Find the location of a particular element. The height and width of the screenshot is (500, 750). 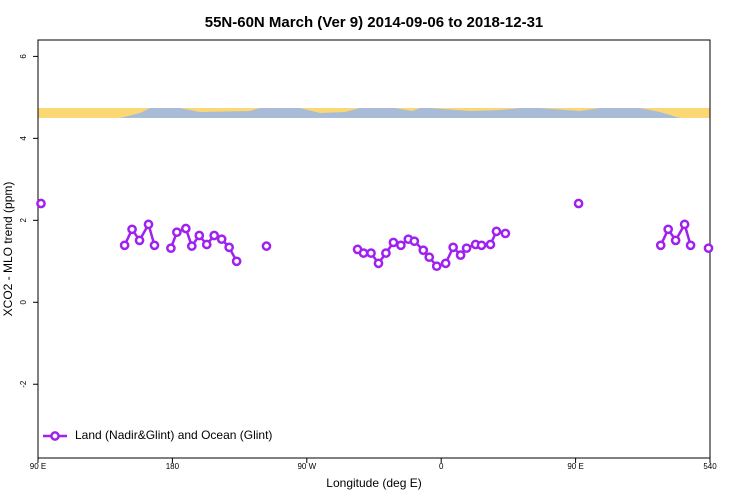

y-tick-label: 2 is located at coordinates (23, 220).